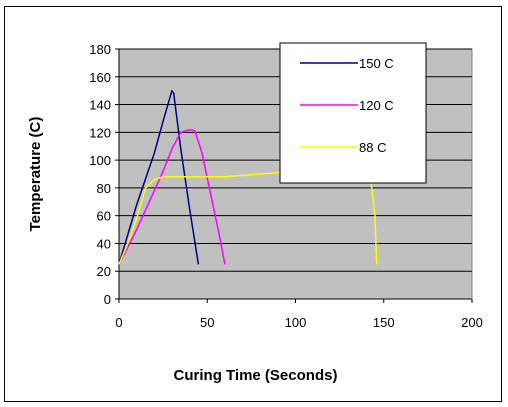 The width and height of the screenshot is (508, 407). I want to click on y-tick-label-120: 120, so click(100, 132).